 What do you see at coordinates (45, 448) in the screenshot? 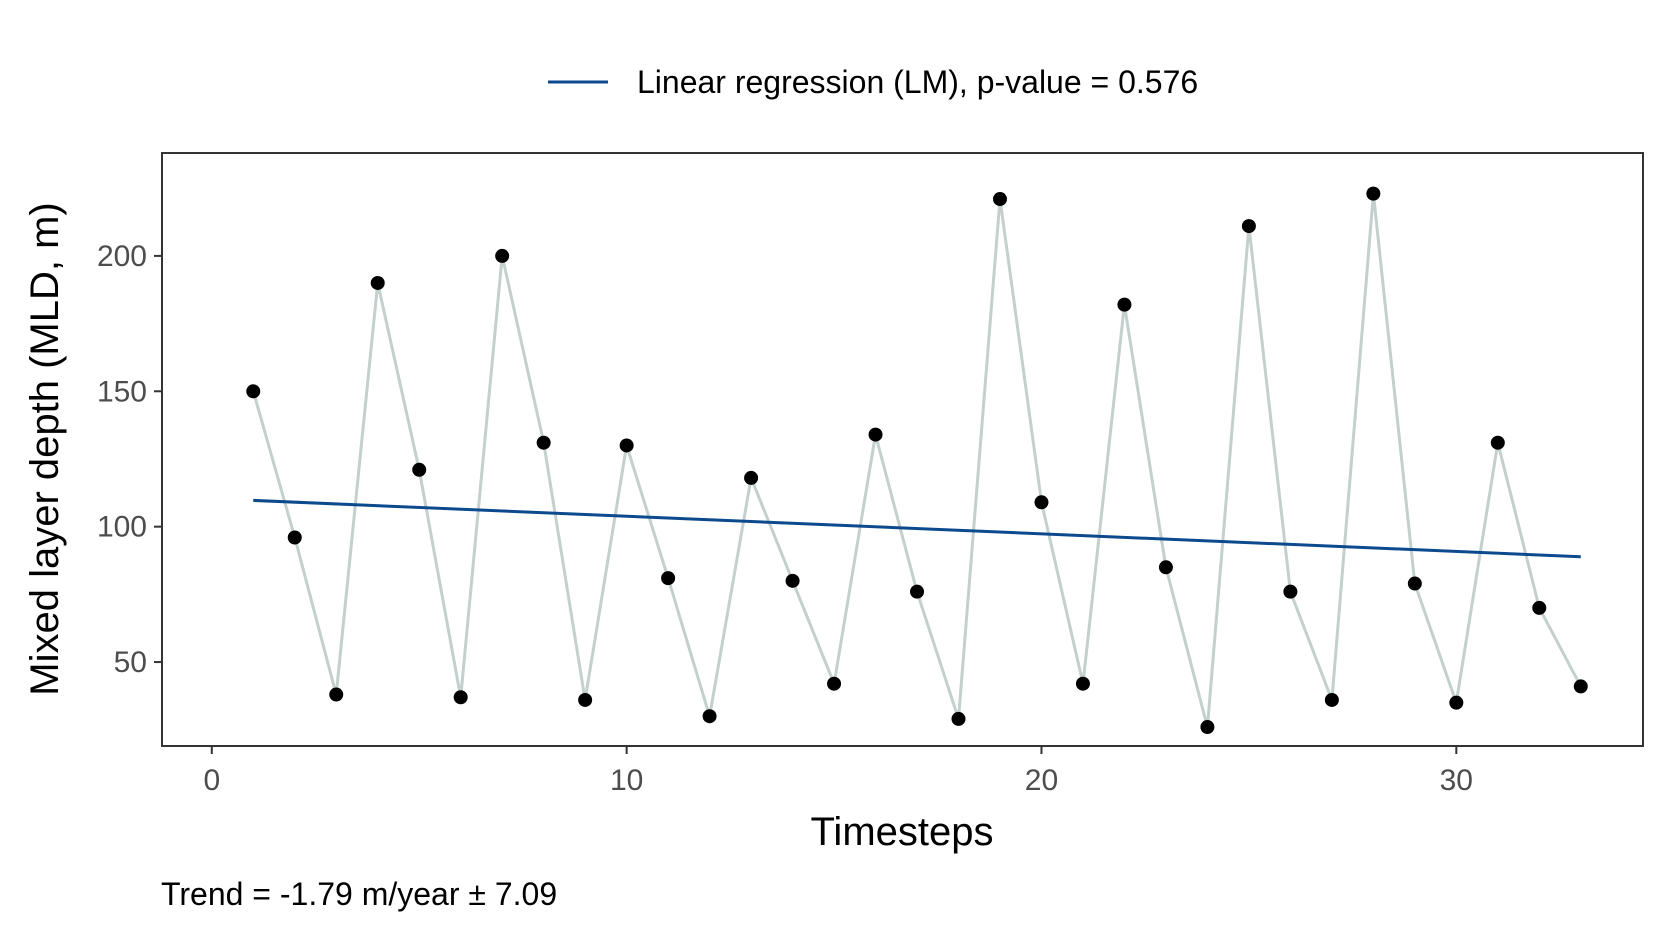
I see `y-axis-title: Mixed layer depth (MLD, m)` at bounding box center [45, 448].